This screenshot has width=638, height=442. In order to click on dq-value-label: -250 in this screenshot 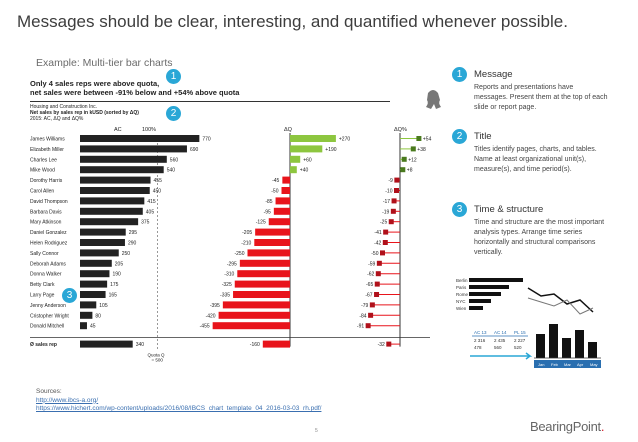, I will do `click(239, 254)`.